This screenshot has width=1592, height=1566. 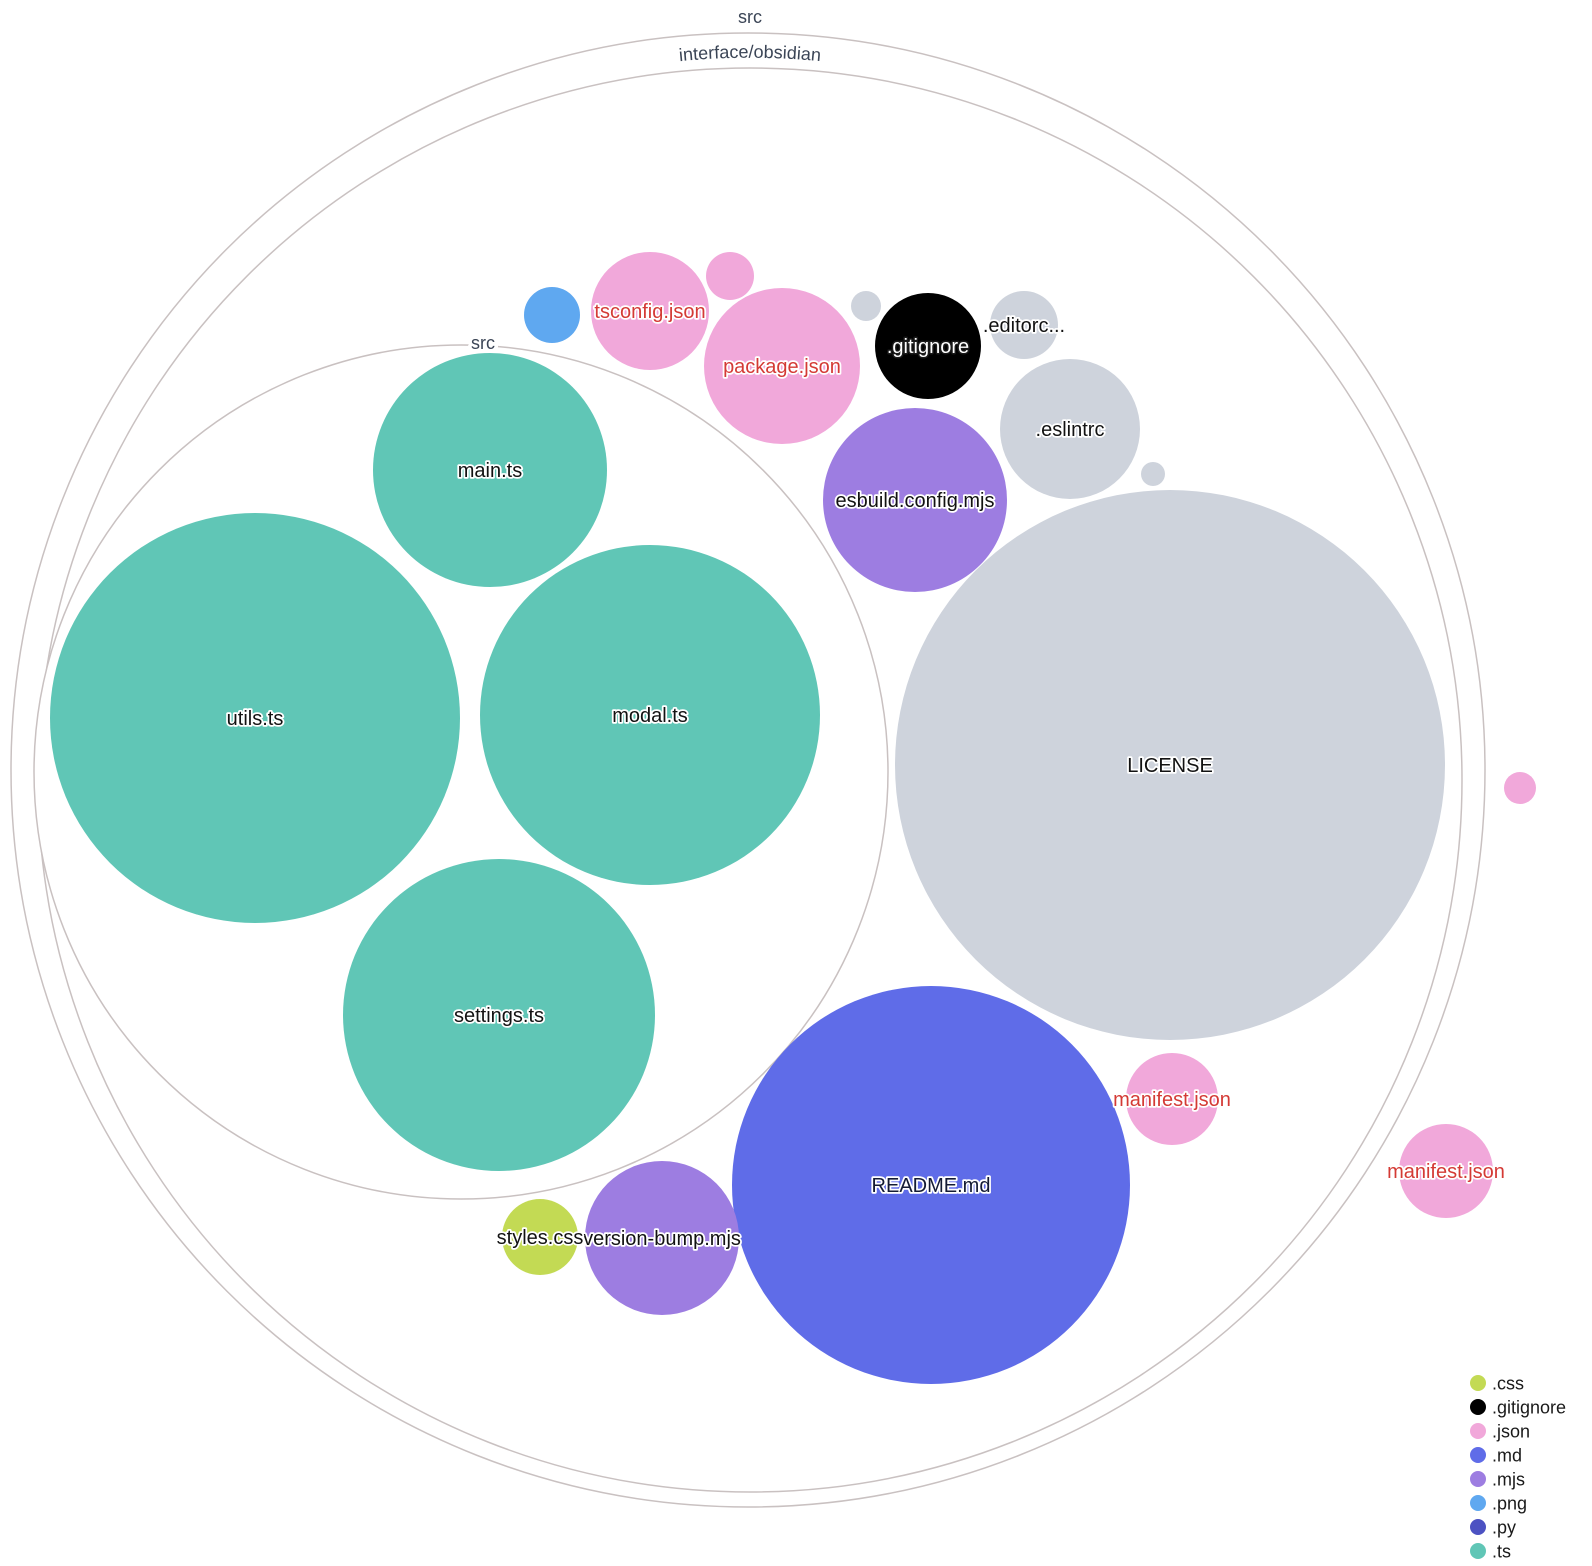 I want to click on legend-label: .json, so click(x=1511, y=1431).